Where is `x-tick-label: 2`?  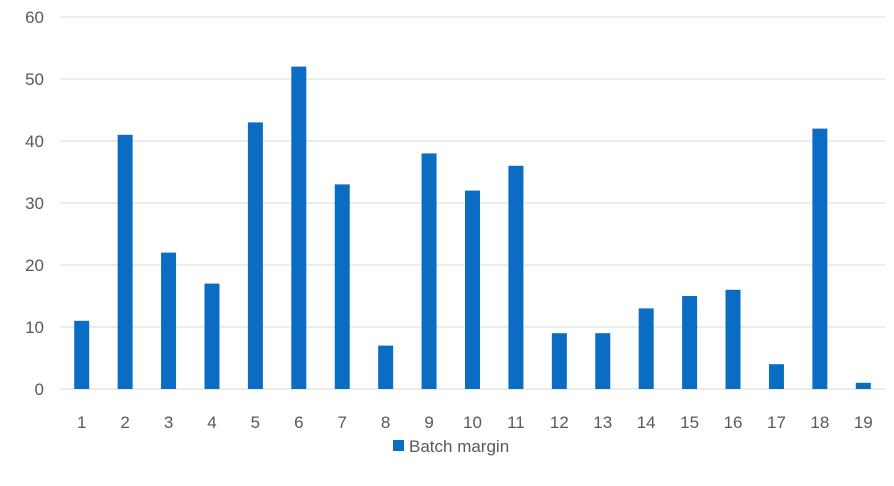
x-tick-label: 2 is located at coordinates (124, 422).